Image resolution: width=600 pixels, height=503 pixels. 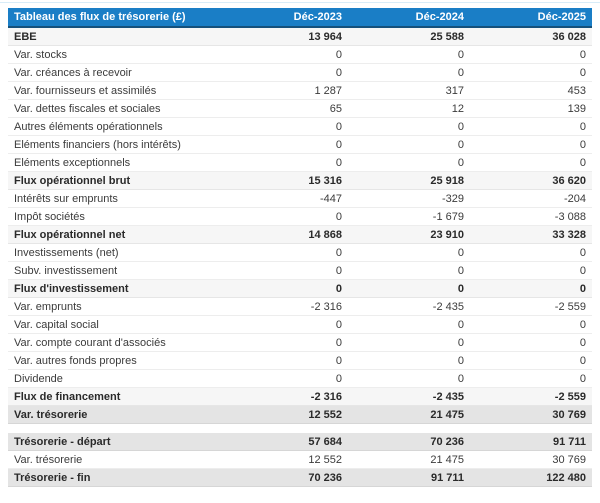 I want to click on row-label: Flux opérationnel brut, so click(x=117, y=180).